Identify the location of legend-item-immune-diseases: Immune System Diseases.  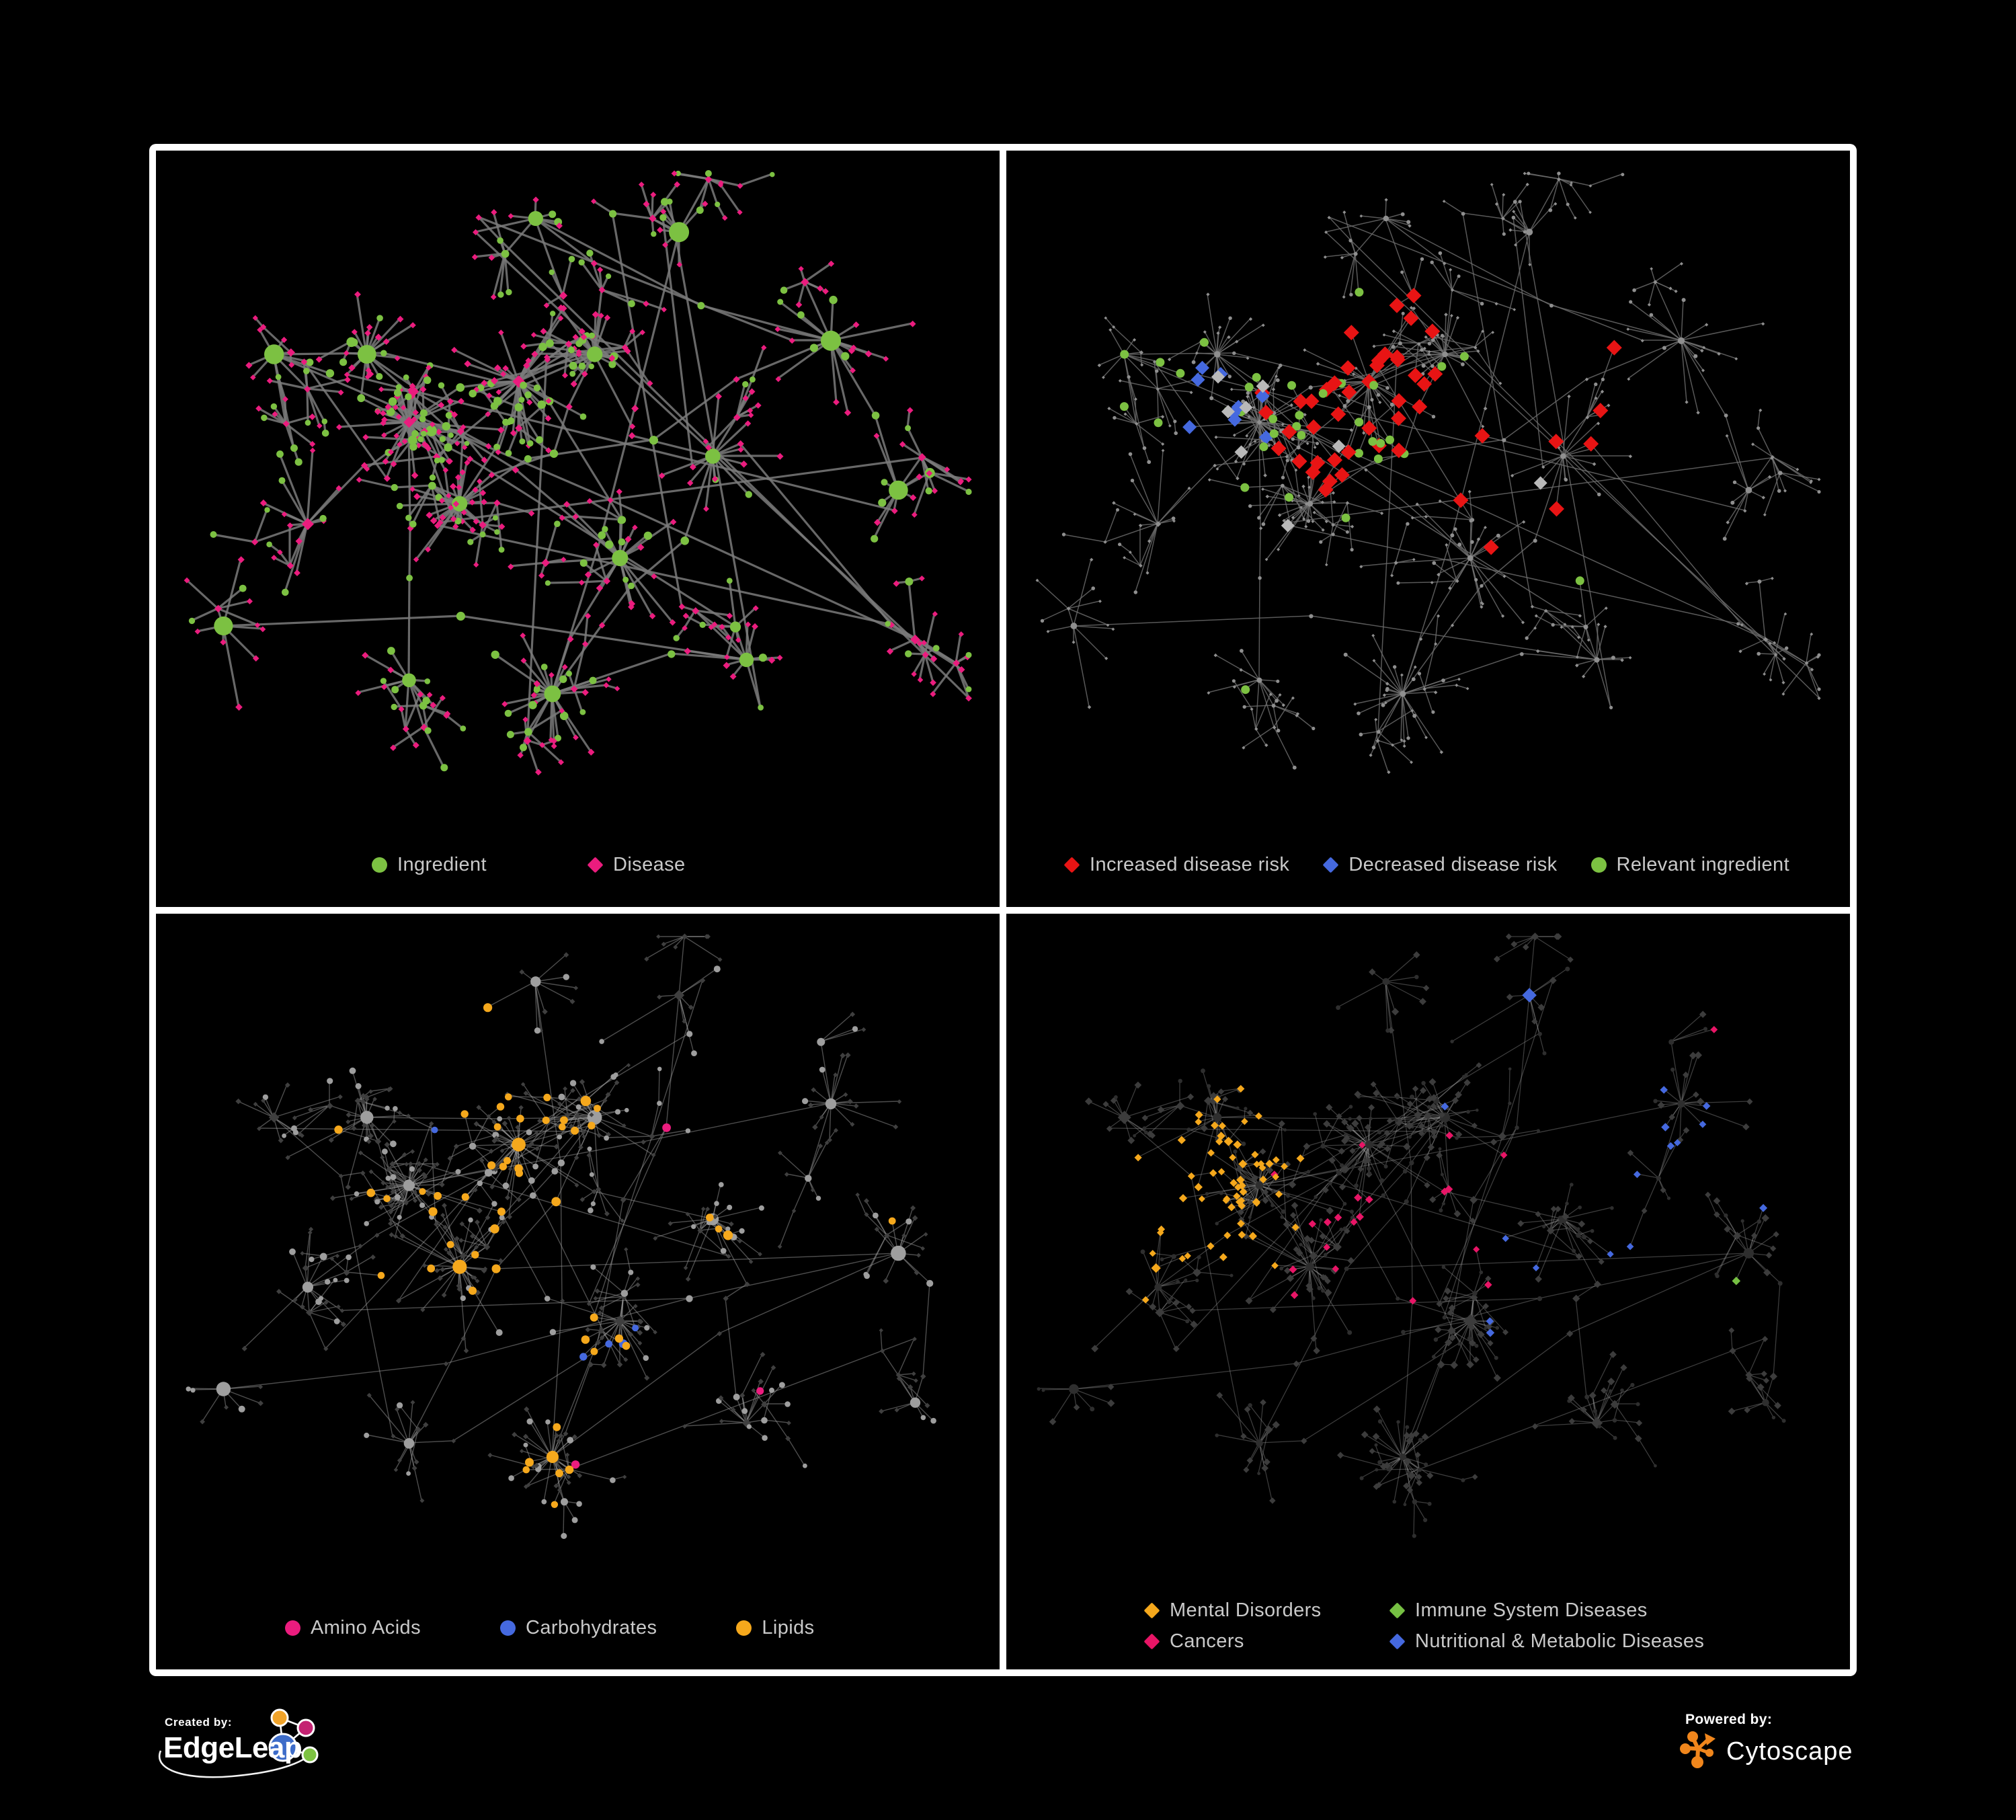
(1546, 1610).